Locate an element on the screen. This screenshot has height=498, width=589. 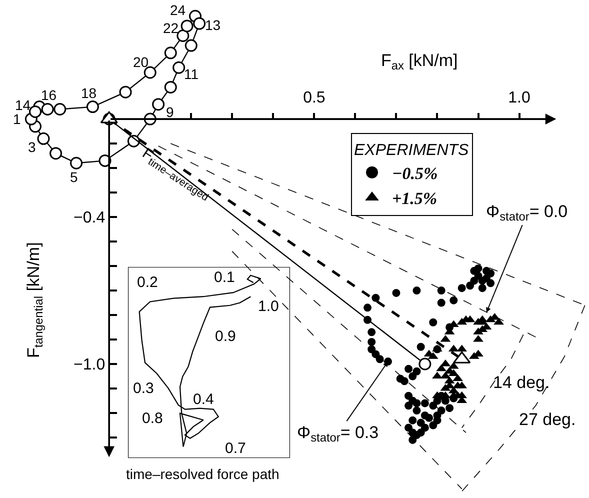
annotation: 0.8 is located at coordinates (152, 418).